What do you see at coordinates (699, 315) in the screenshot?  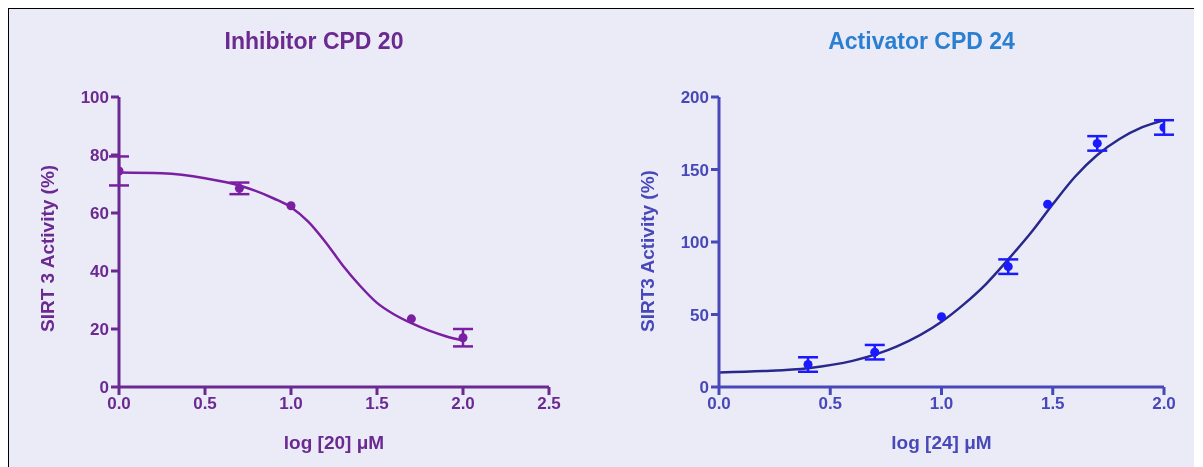 I see `y-tick-label: 50` at bounding box center [699, 315].